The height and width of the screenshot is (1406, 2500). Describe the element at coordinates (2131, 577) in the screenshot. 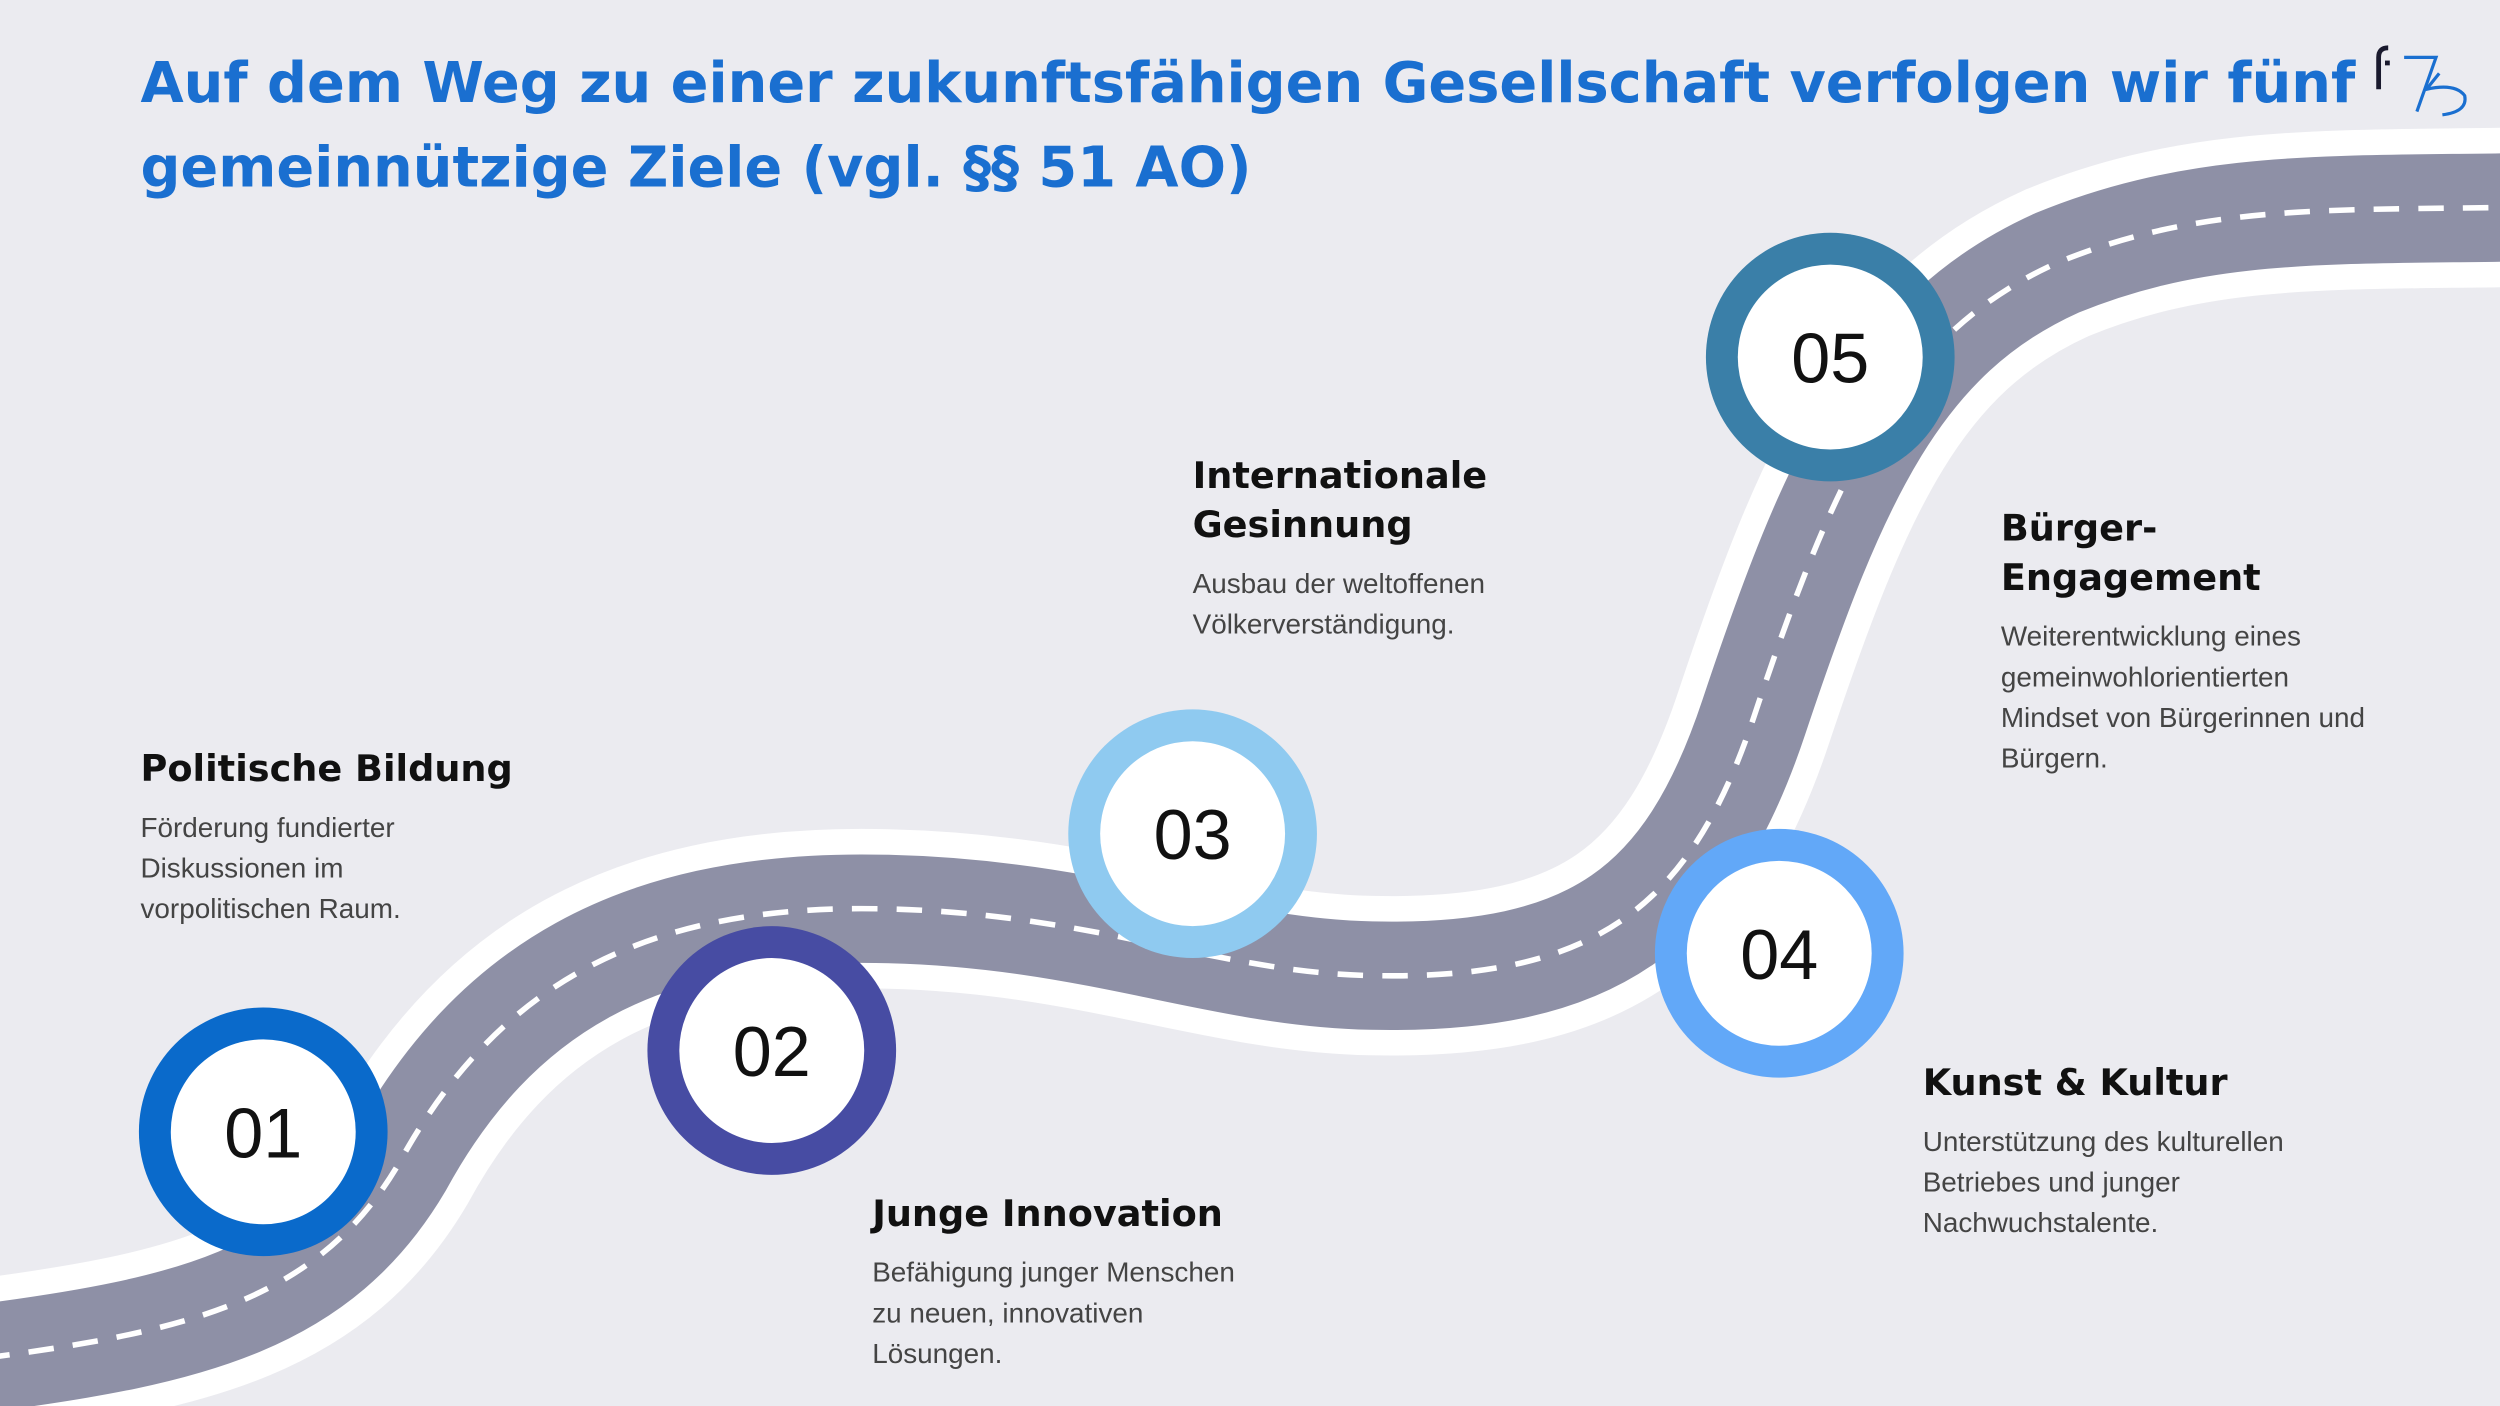

I see `goal-heading: Engagement` at that location.